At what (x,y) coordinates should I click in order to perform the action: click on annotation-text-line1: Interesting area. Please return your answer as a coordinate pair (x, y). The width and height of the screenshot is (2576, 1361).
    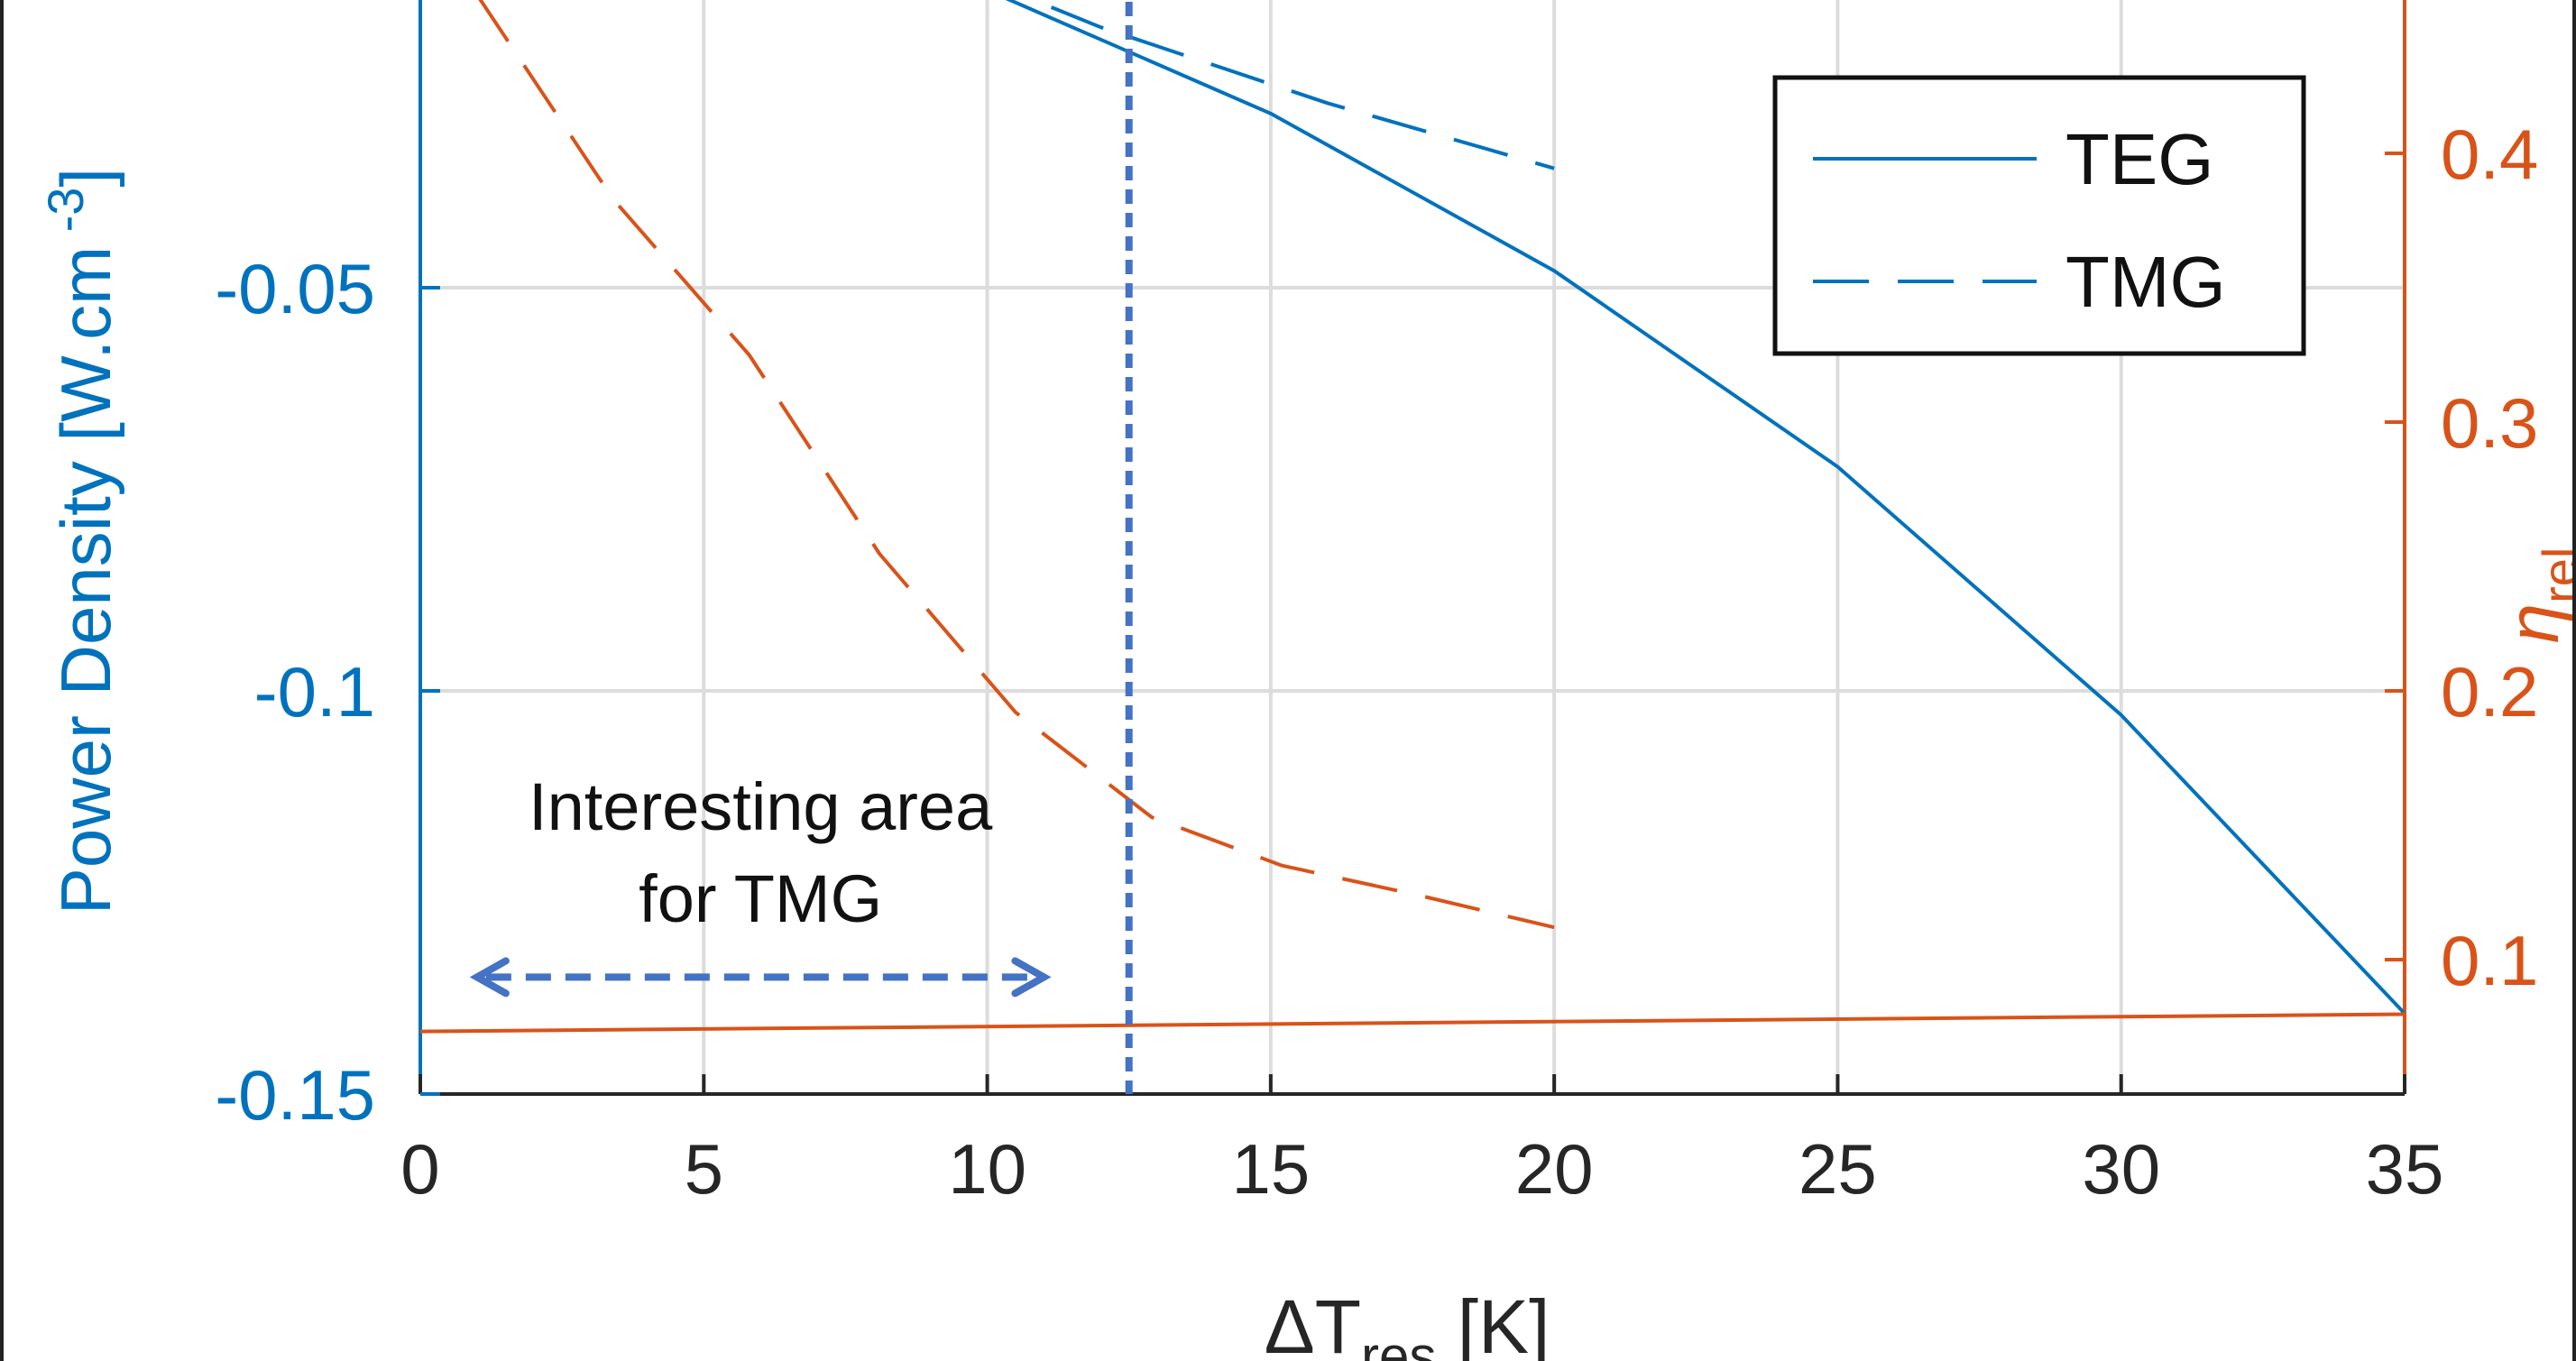
    Looking at the image, I should click on (761, 806).